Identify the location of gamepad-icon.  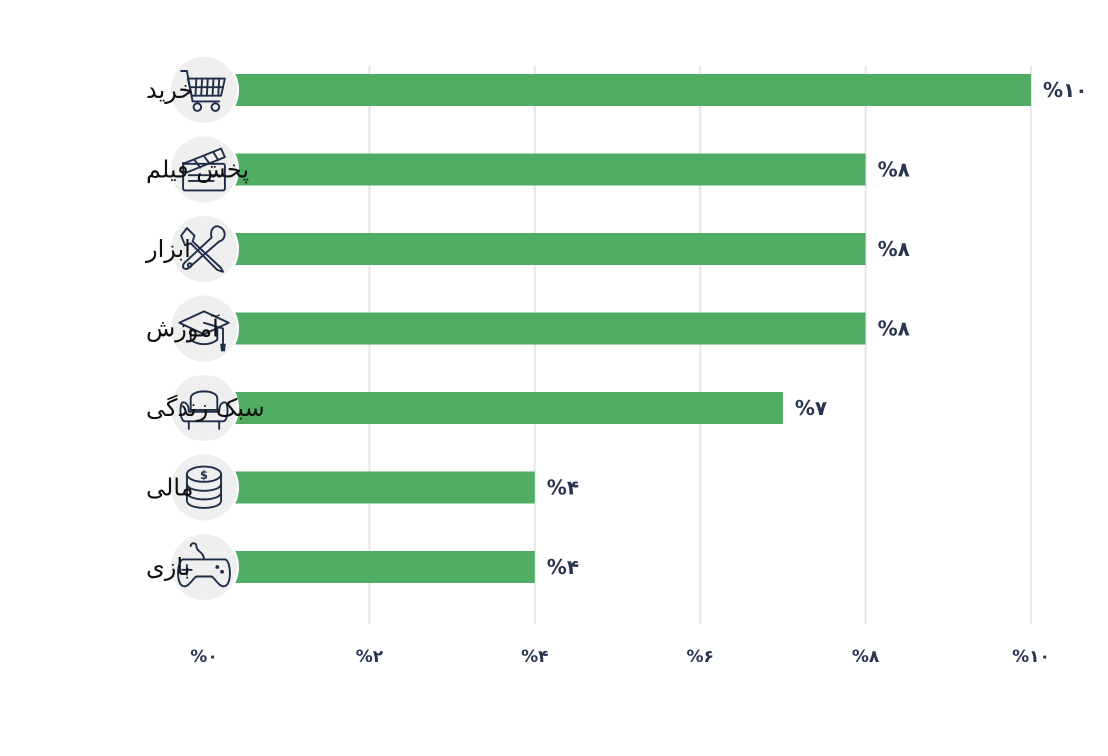
(204, 567).